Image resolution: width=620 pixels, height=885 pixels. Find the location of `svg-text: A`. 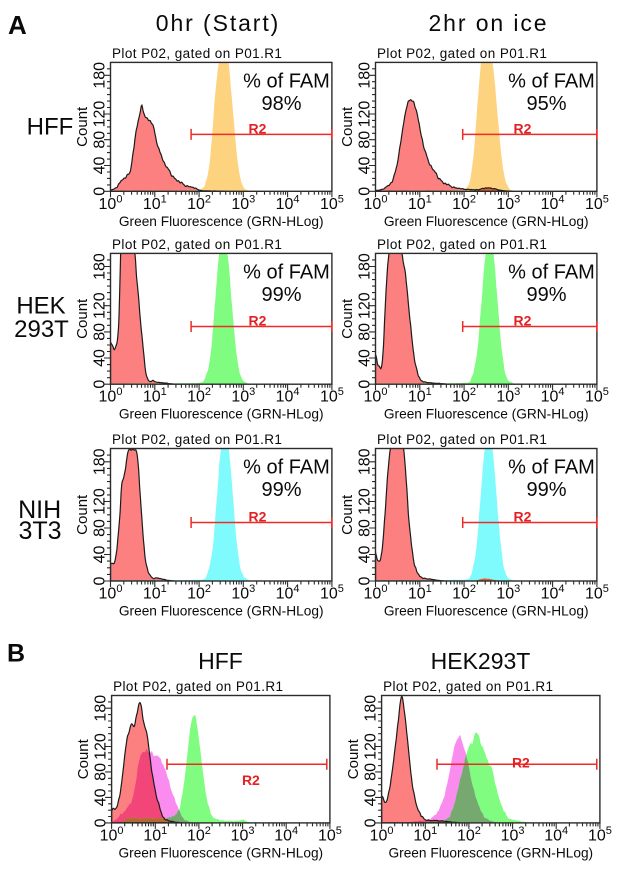

svg-text: A is located at coordinates (17, 25).